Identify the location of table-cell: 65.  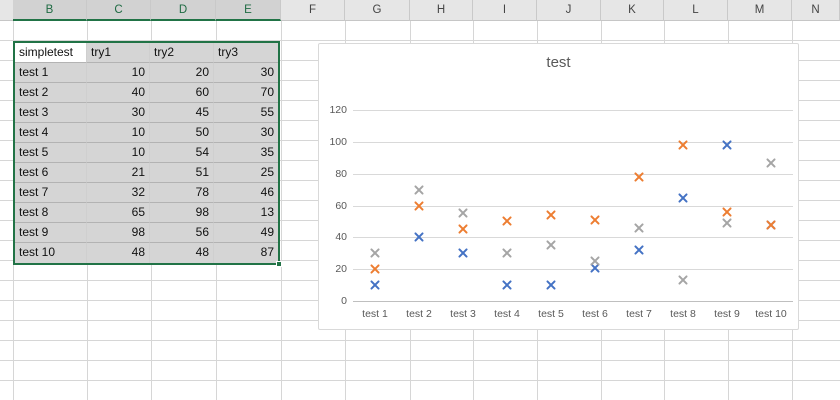
(118, 213).